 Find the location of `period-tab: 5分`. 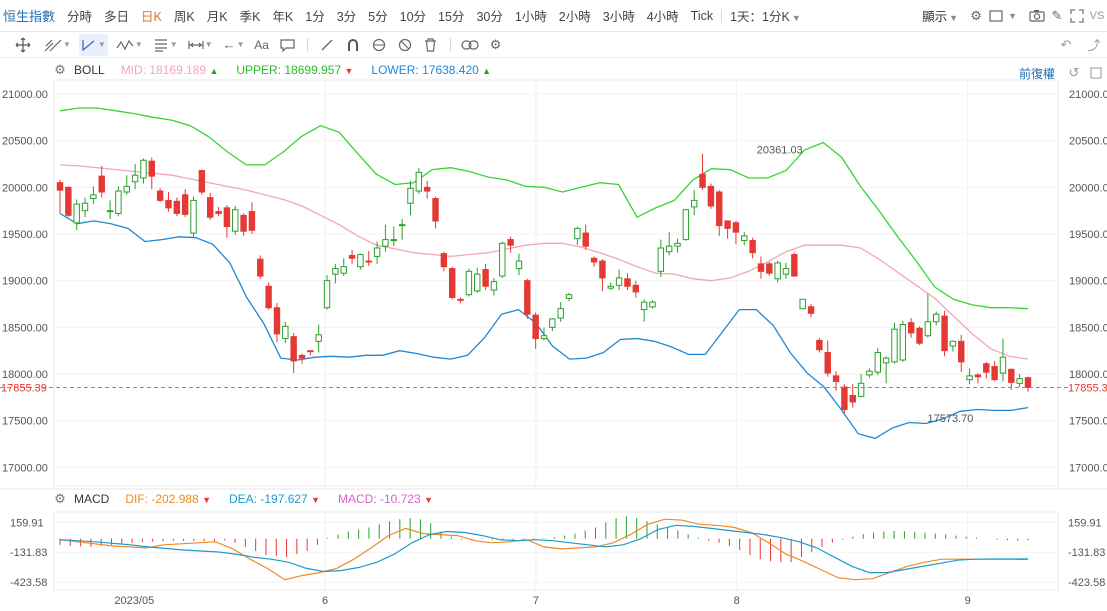

period-tab: 5分 is located at coordinates (378, 17).